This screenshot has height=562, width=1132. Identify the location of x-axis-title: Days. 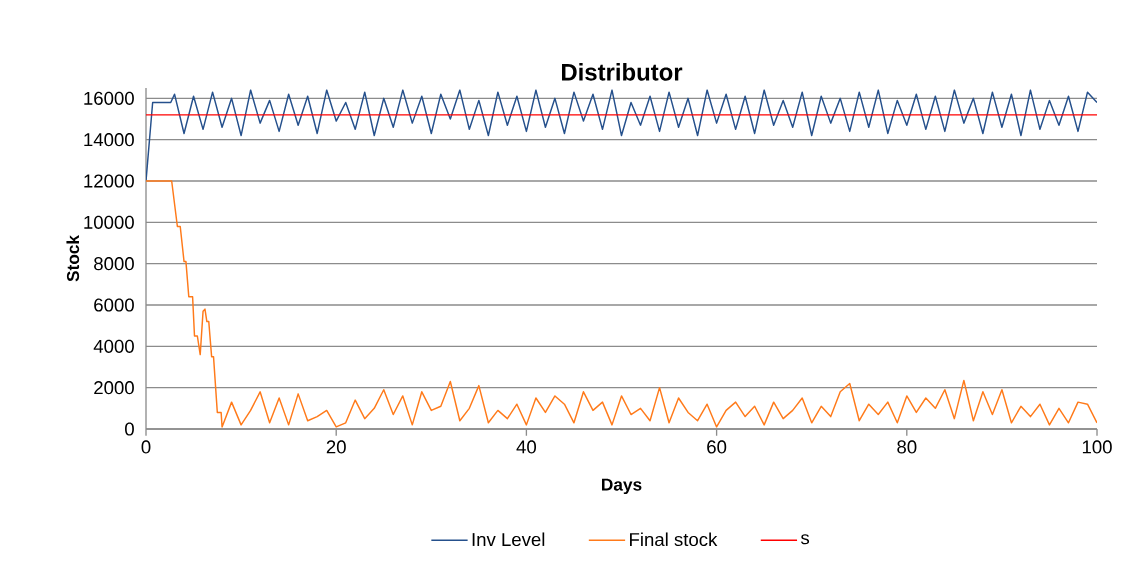
(622, 486).